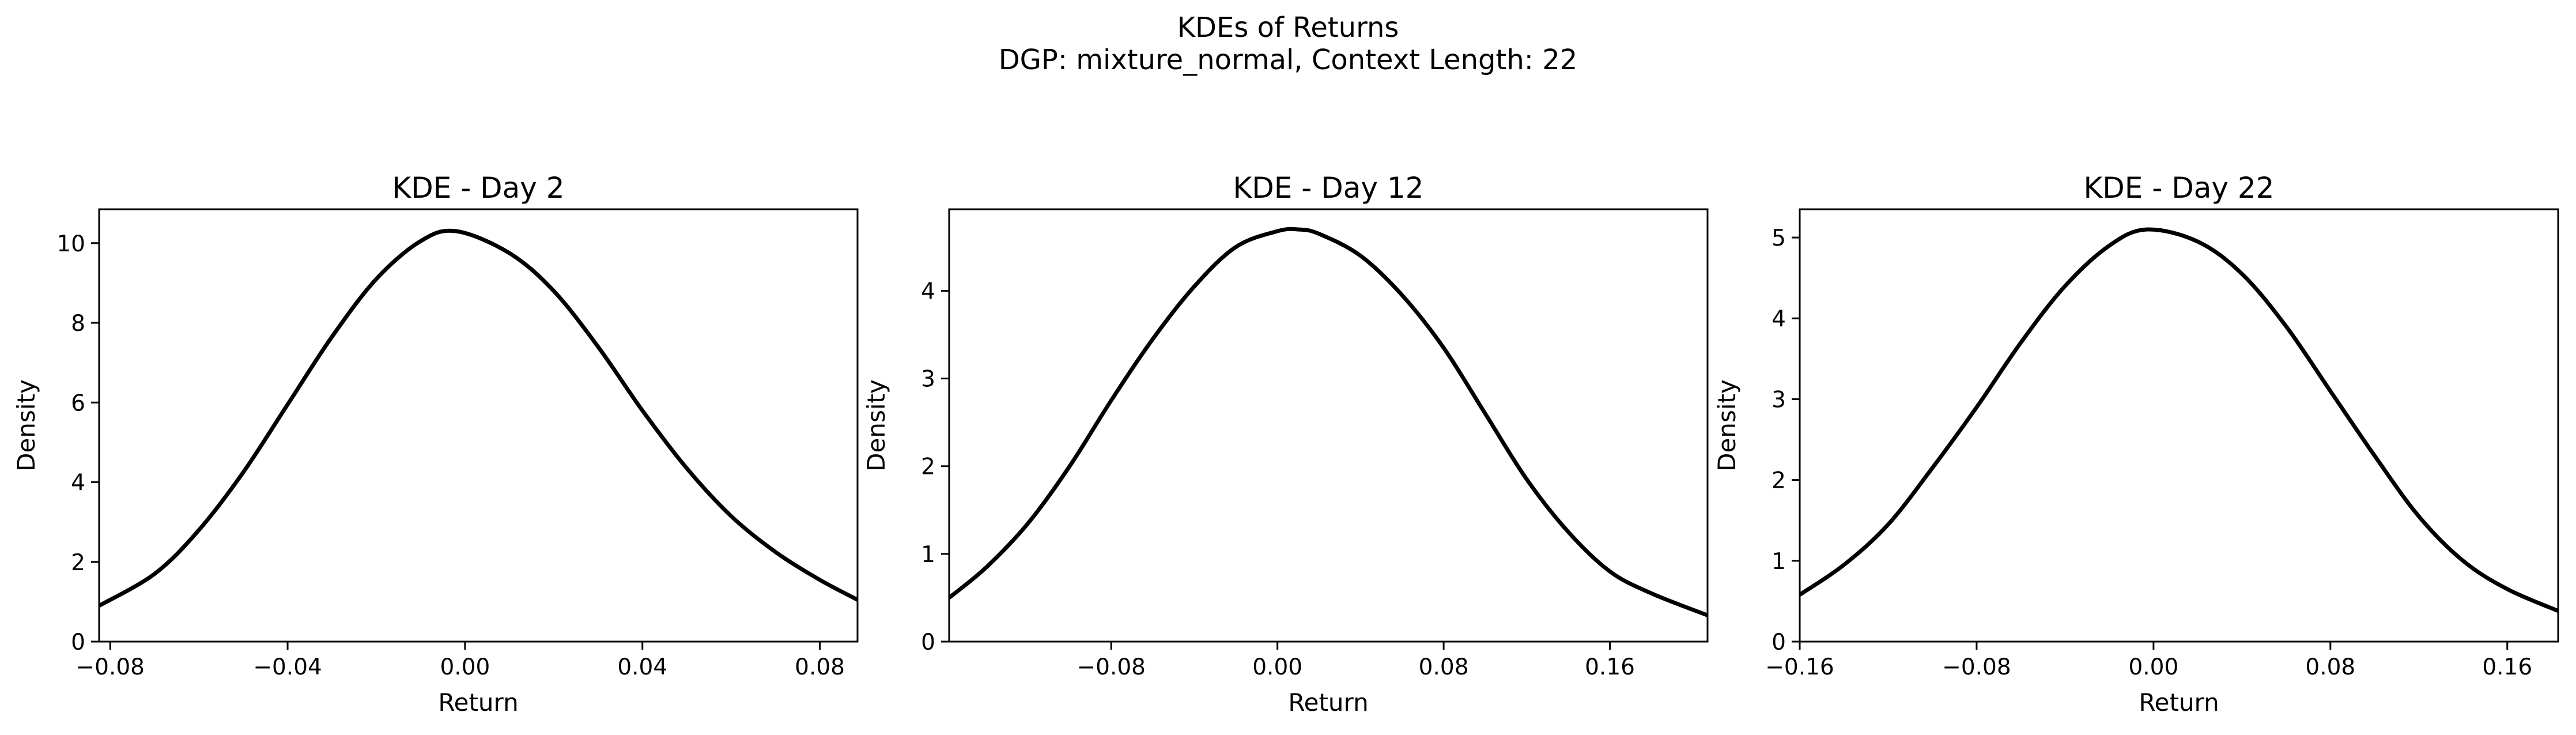  What do you see at coordinates (78, 403) in the screenshot?
I see `y-tick-label: 6` at bounding box center [78, 403].